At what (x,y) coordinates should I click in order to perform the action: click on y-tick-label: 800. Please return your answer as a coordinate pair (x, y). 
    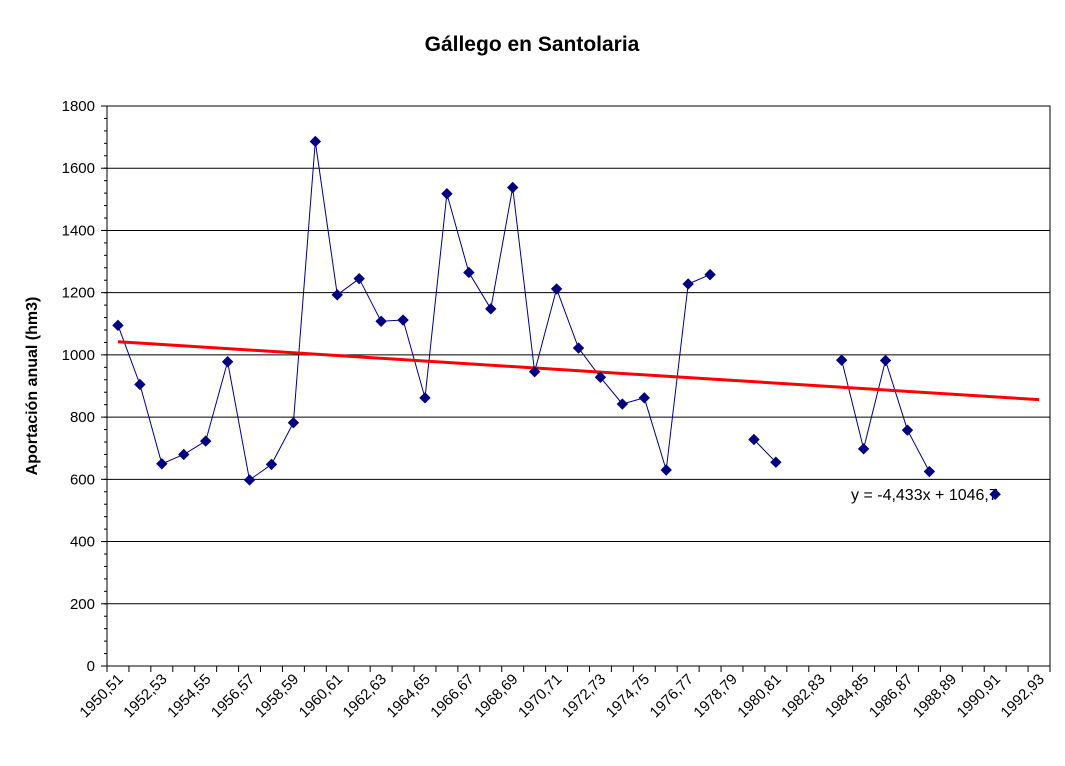
    Looking at the image, I should click on (82, 417).